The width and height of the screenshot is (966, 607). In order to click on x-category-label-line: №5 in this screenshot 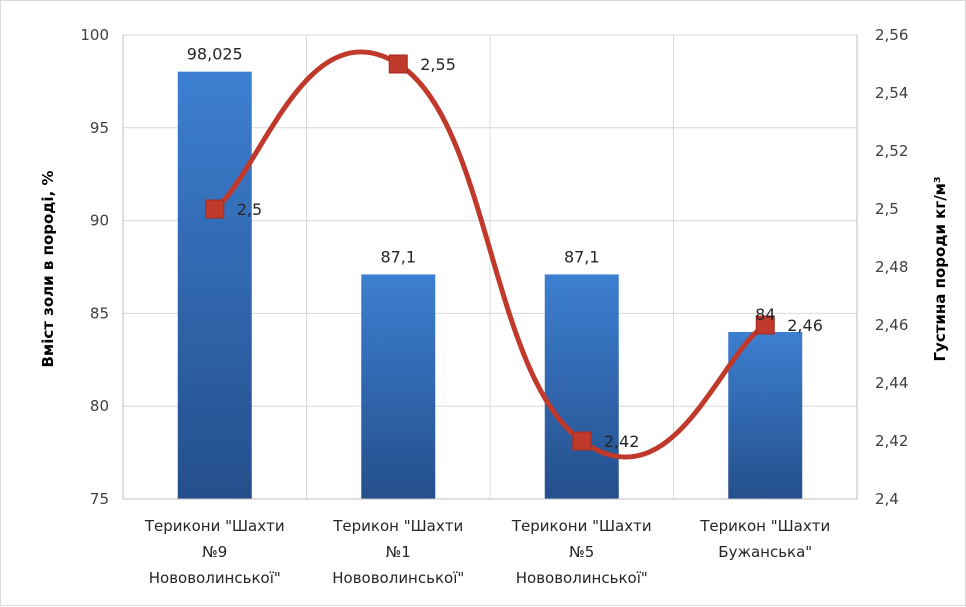, I will do `click(581, 552)`.